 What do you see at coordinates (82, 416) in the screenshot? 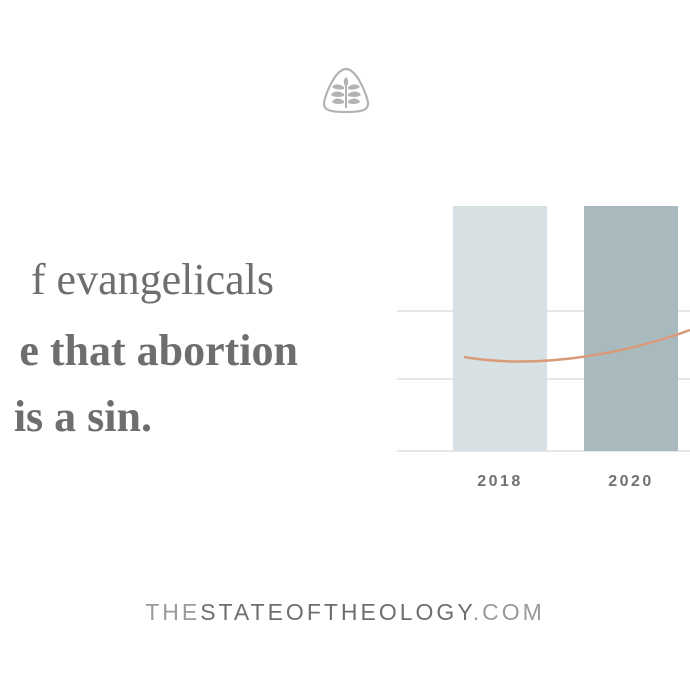
I see `headline-line-3: is a sin.` at bounding box center [82, 416].